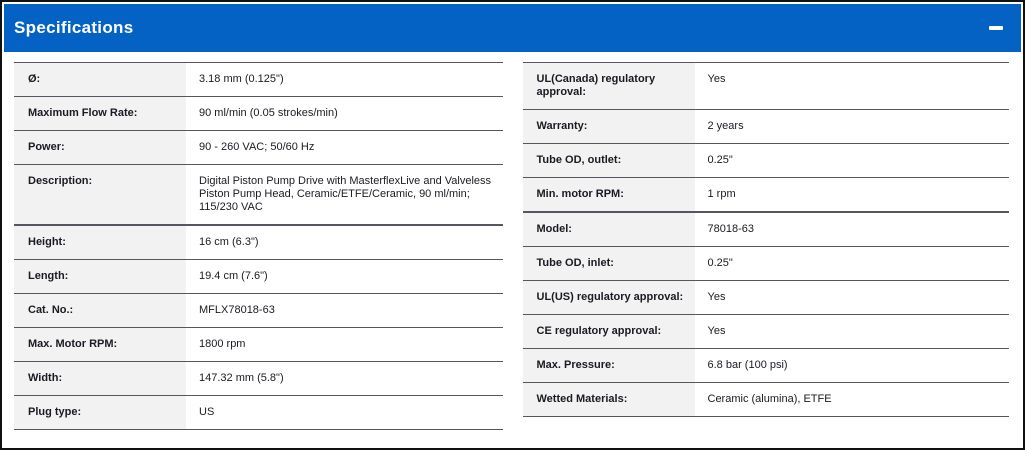 The image size is (1025, 450). I want to click on spec-row: Power: 90 - 260 VAC; 50/60 Hz, so click(258, 147).